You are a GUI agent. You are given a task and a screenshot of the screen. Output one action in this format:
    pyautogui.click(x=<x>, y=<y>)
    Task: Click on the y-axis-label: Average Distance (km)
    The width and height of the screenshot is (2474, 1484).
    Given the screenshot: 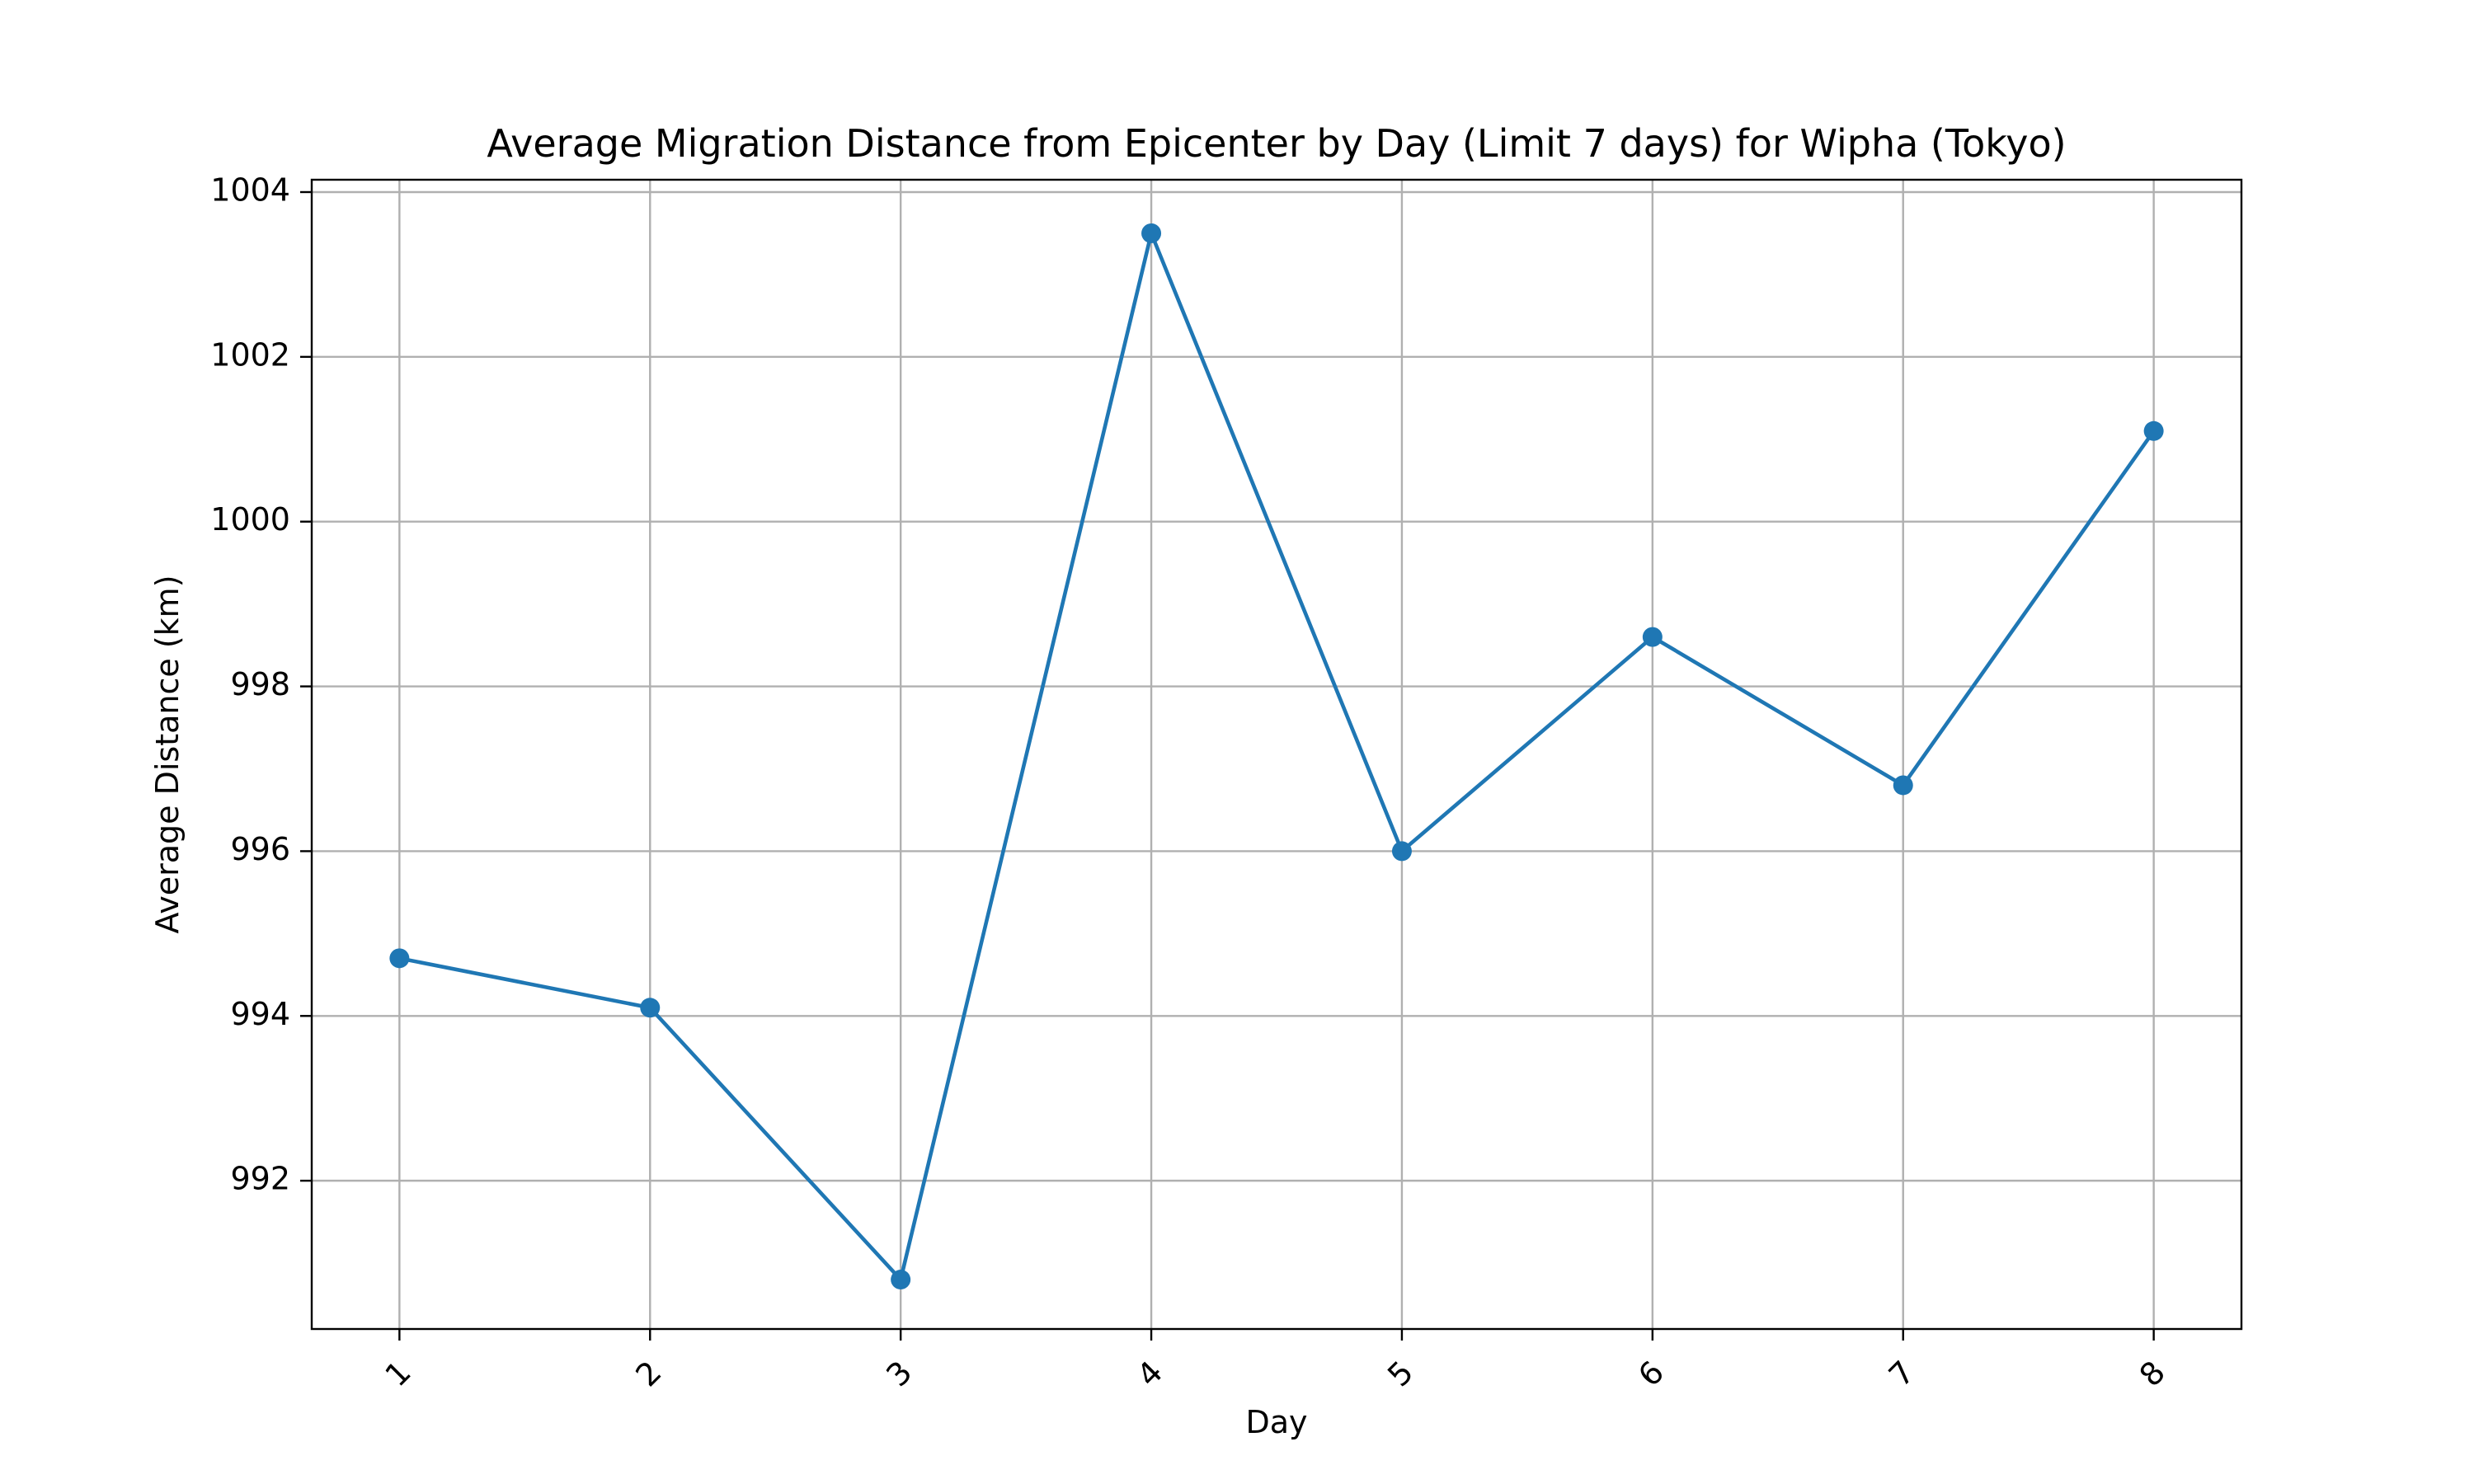 What is the action you would take?
    pyautogui.click(x=167, y=754)
    